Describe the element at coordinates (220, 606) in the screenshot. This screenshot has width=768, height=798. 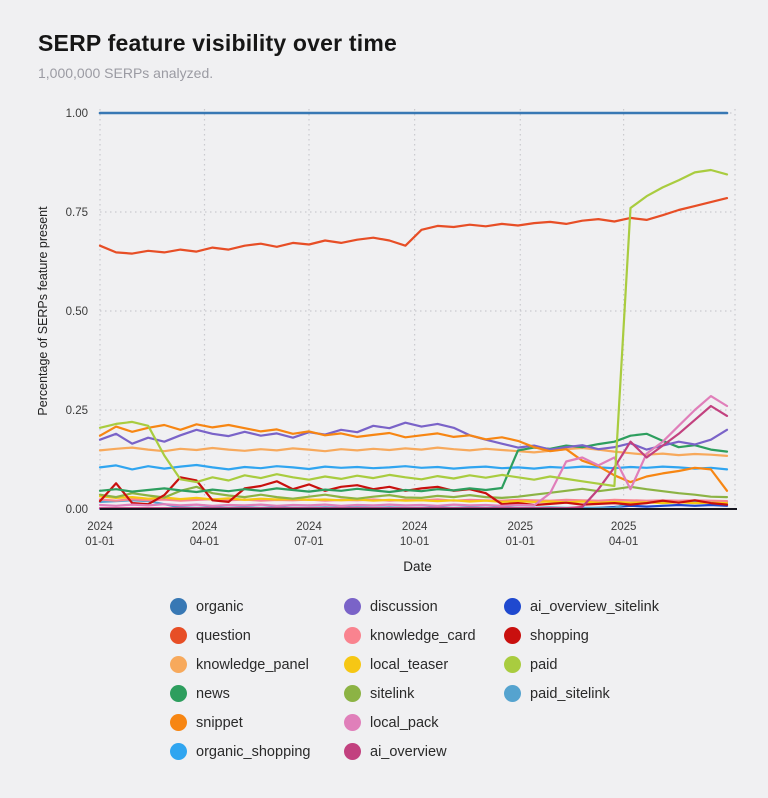
I see `legend-label: organic` at that location.